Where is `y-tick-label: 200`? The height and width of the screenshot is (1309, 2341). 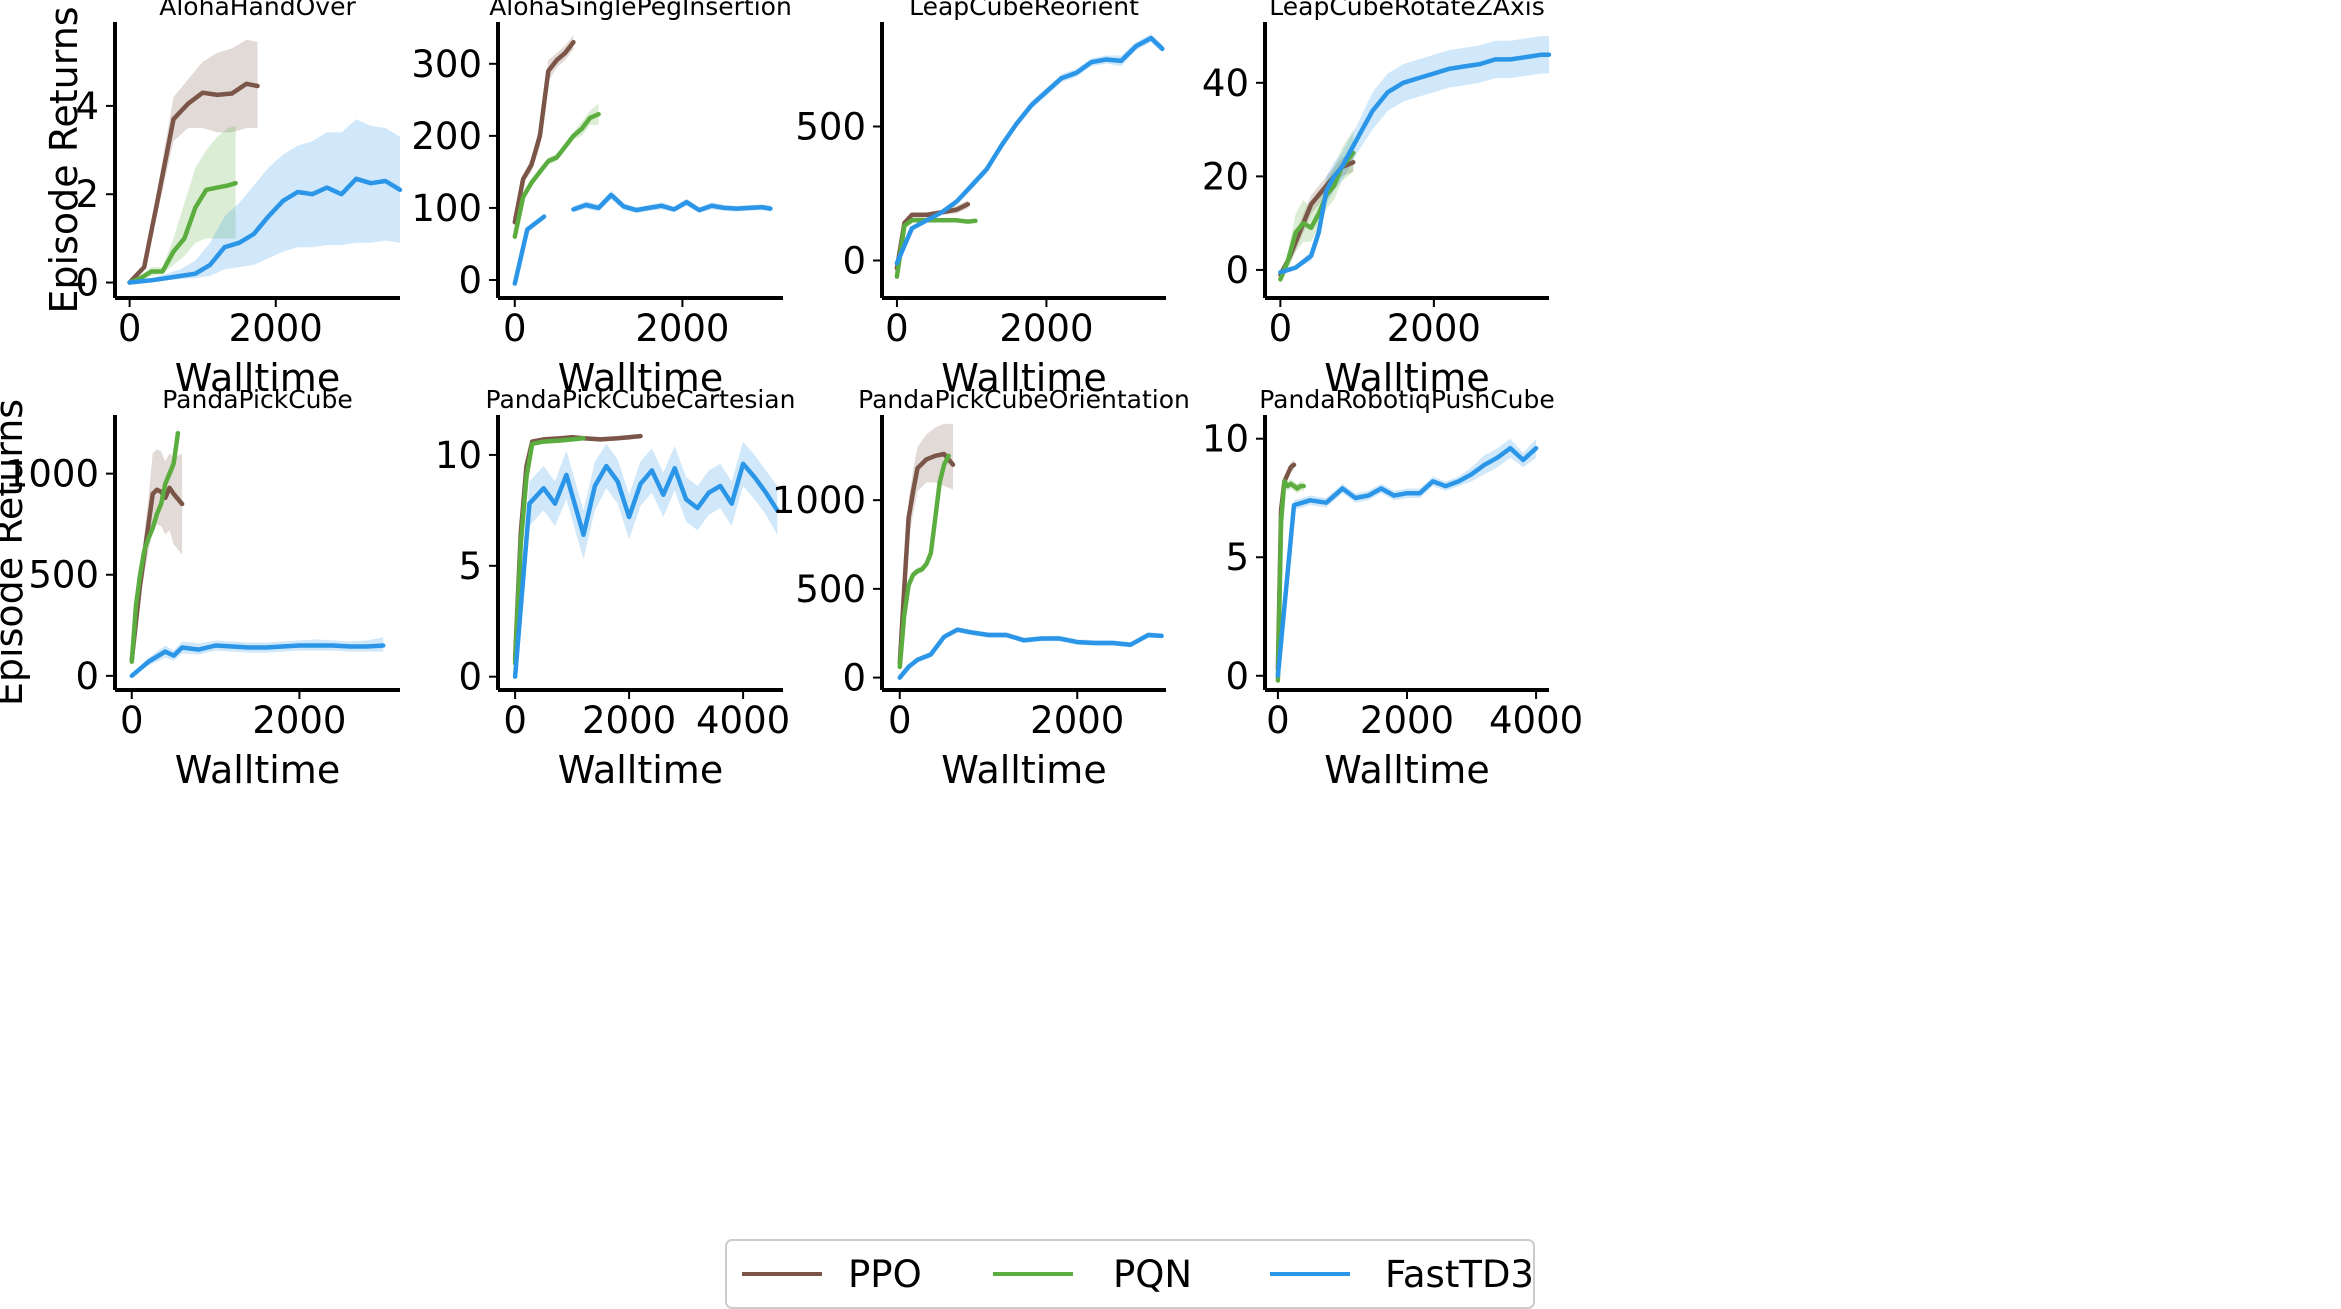 y-tick-label: 200 is located at coordinates (446, 136).